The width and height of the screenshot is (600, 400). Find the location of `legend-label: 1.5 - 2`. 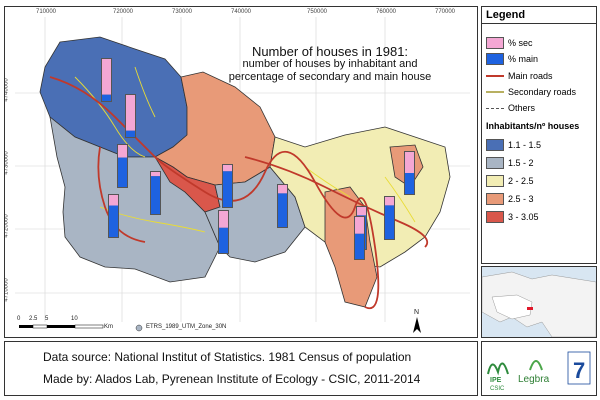

legend-label: 1.5 - 2 is located at coordinates (521, 163).